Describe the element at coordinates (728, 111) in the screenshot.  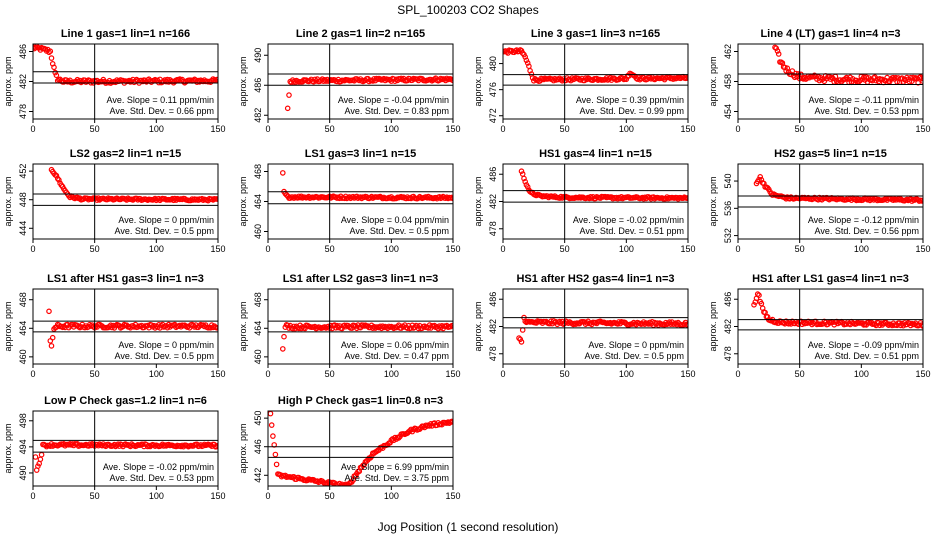
I see `y-tick-label: 454` at that location.